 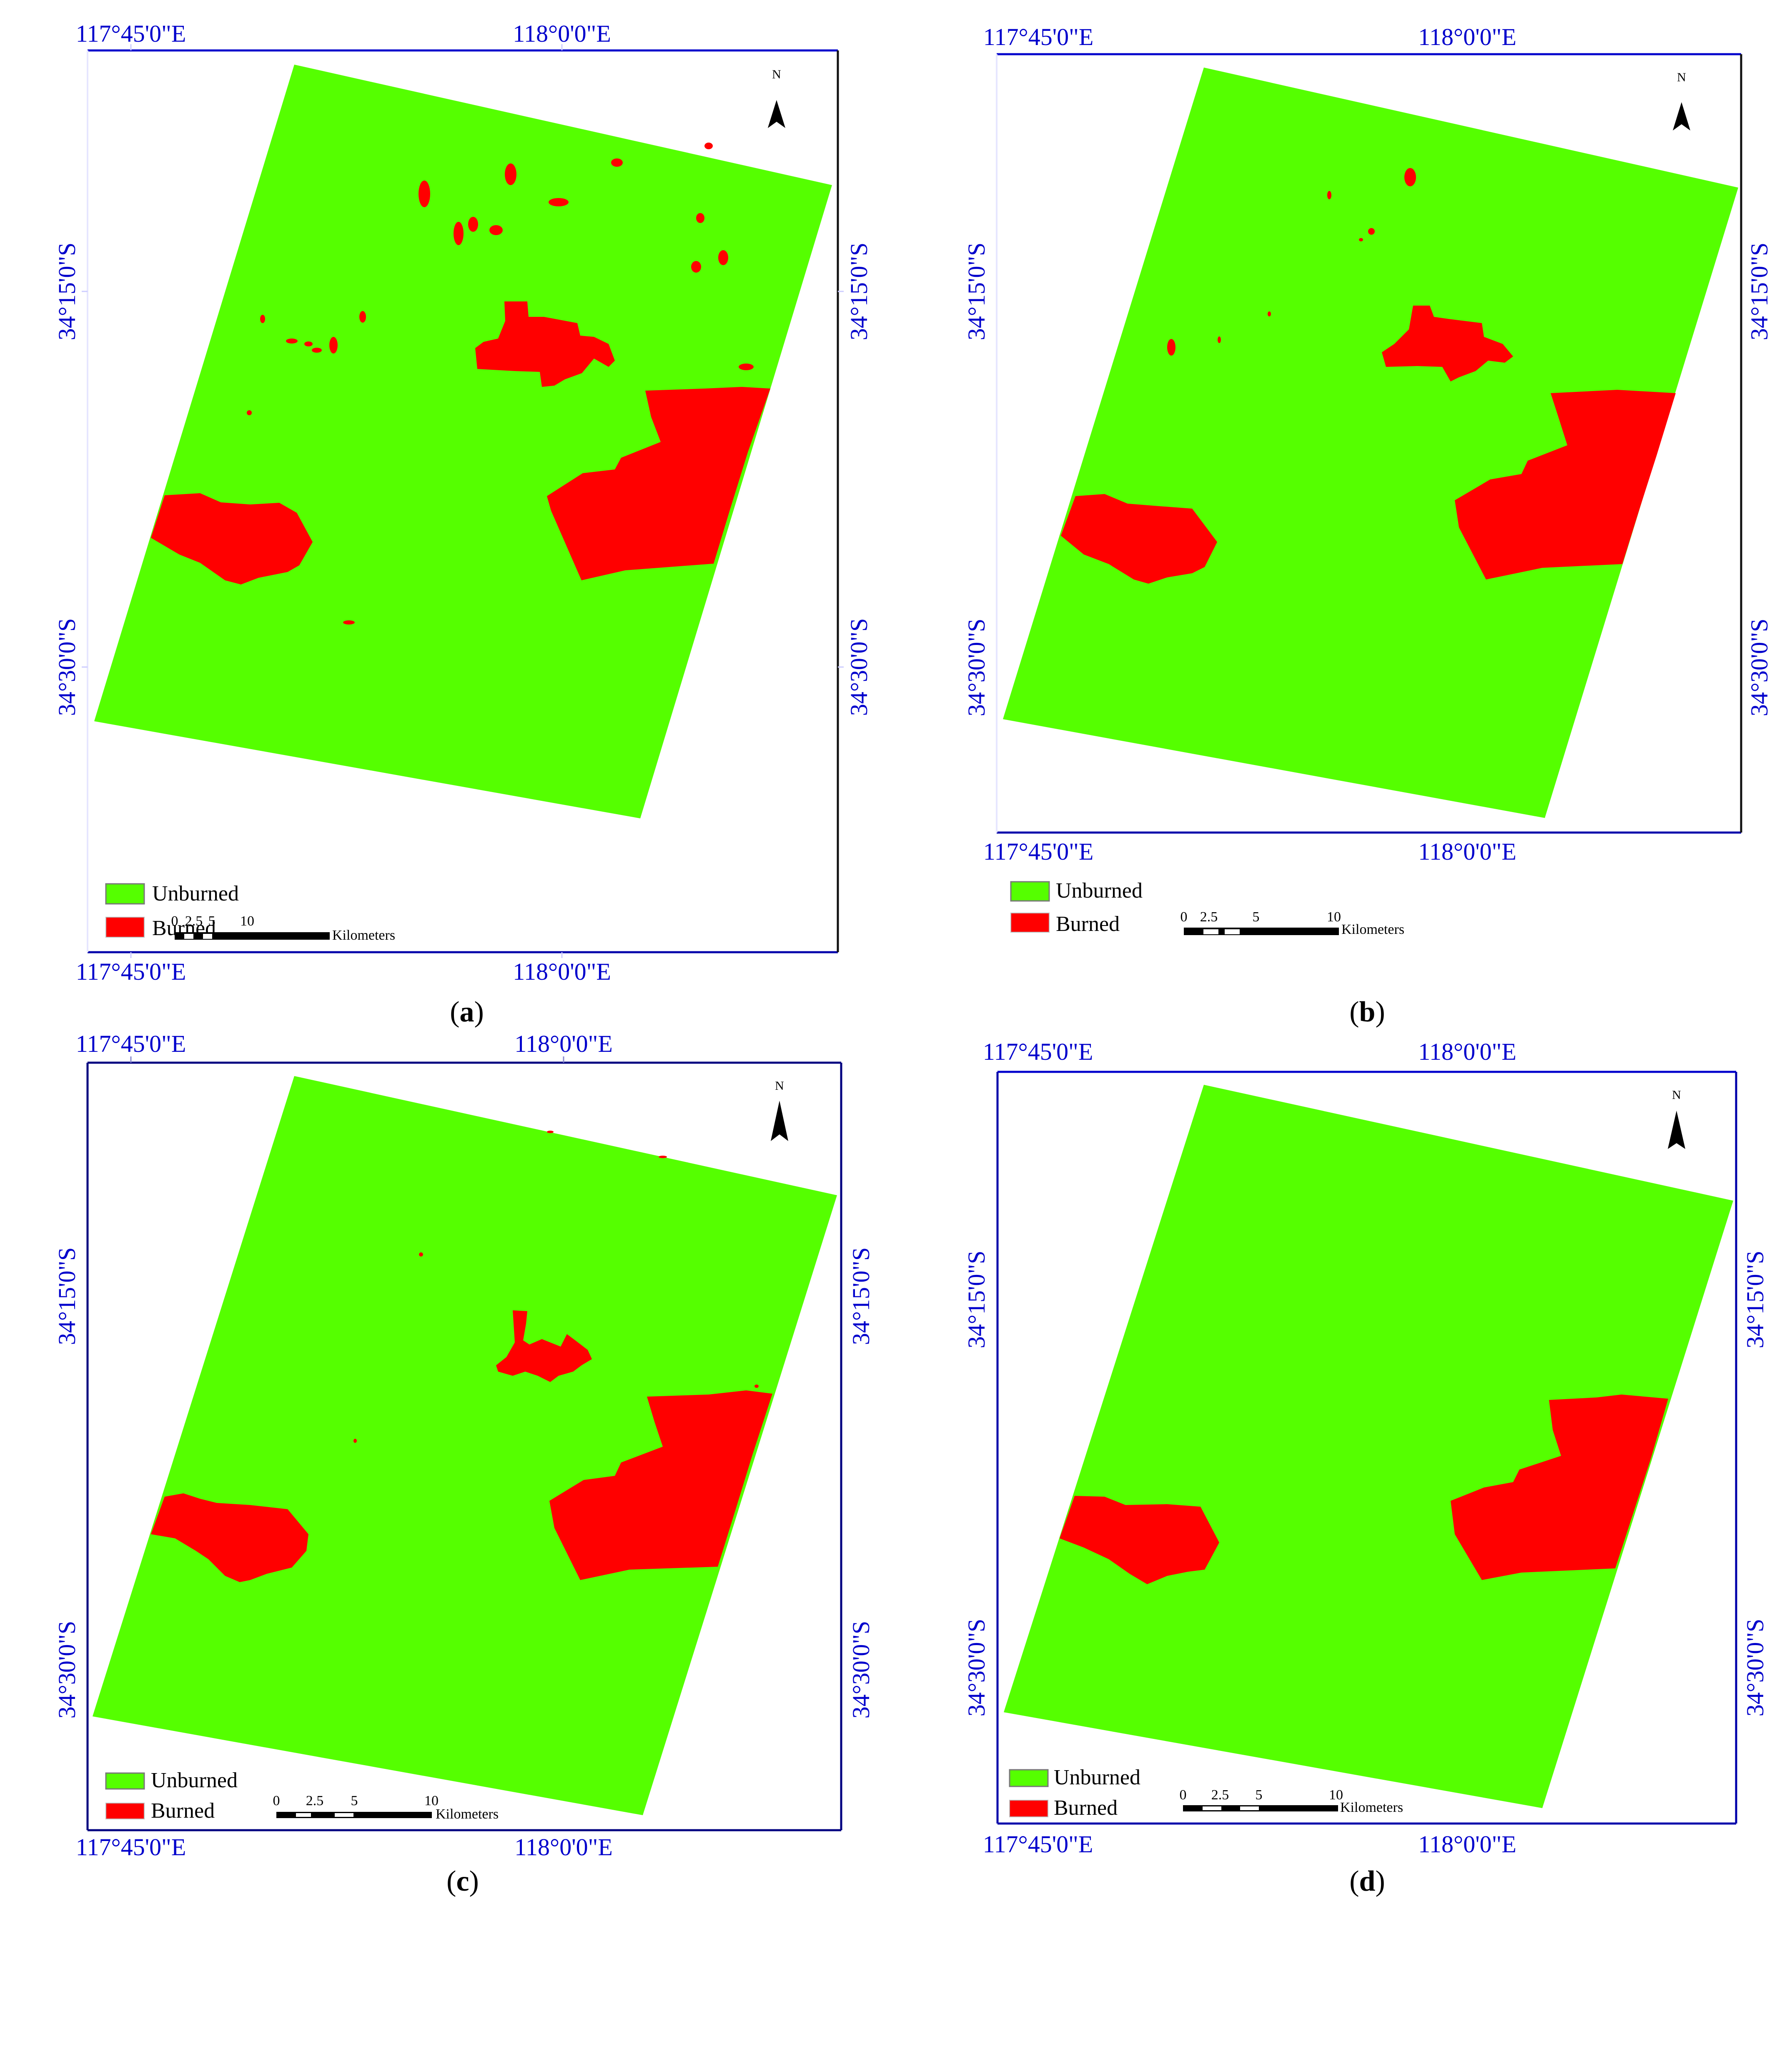 What do you see at coordinates (467, 1012) in the screenshot?
I see `panel-caption-a: (a)` at bounding box center [467, 1012].